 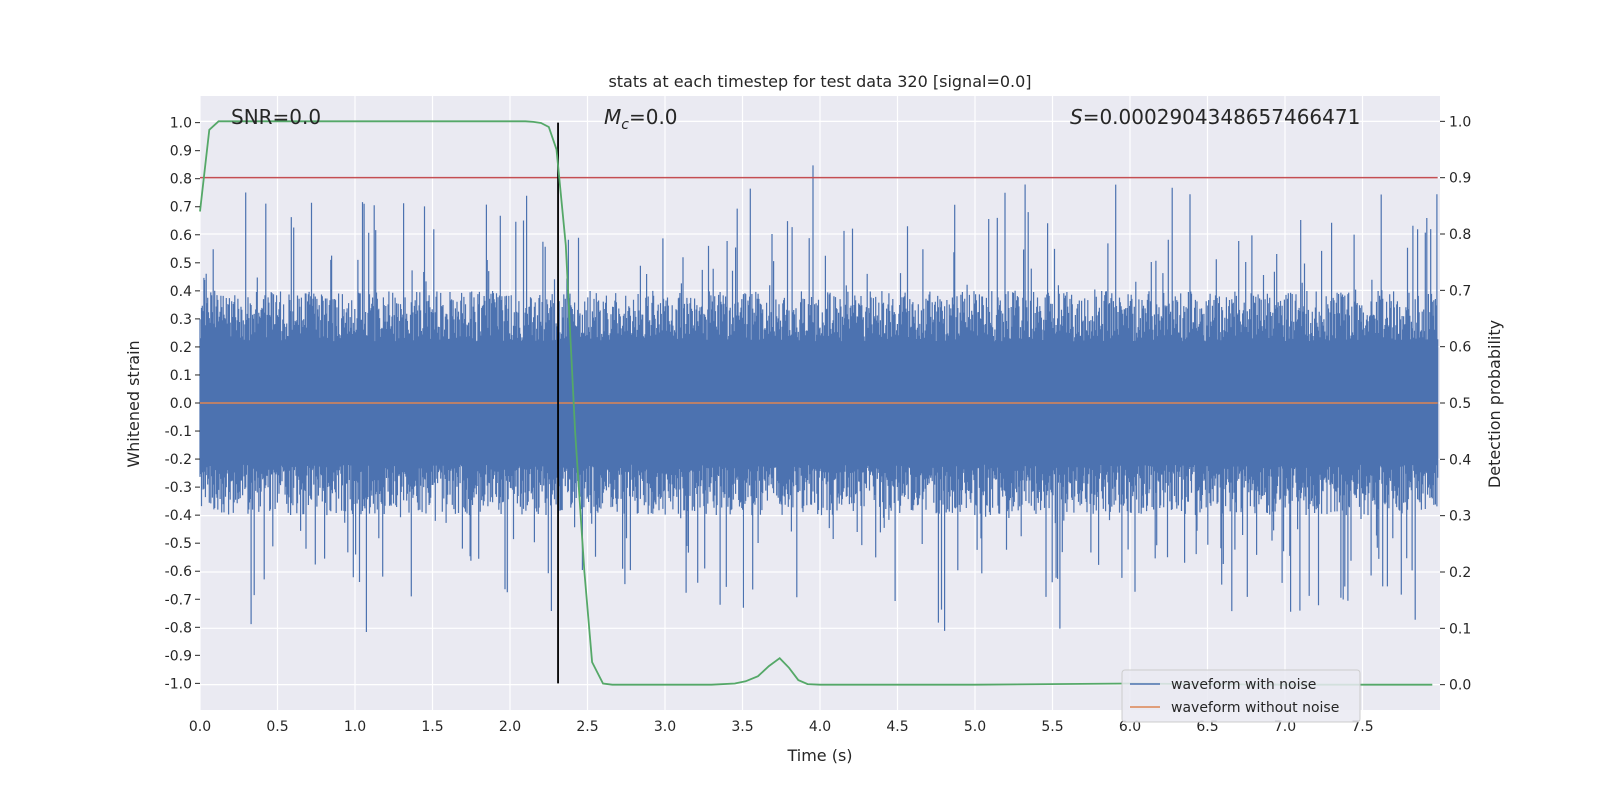 I want to click on x-tick-label: 4.0, so click(x=820, y=727).